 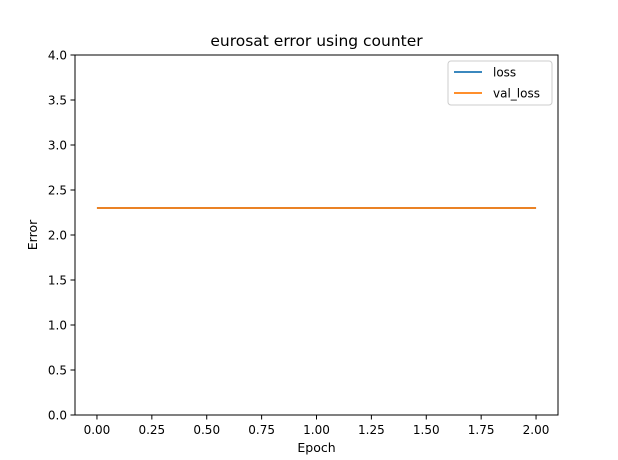 I want to click on x-tick-label: 1.25, so click(x=371, y=430).